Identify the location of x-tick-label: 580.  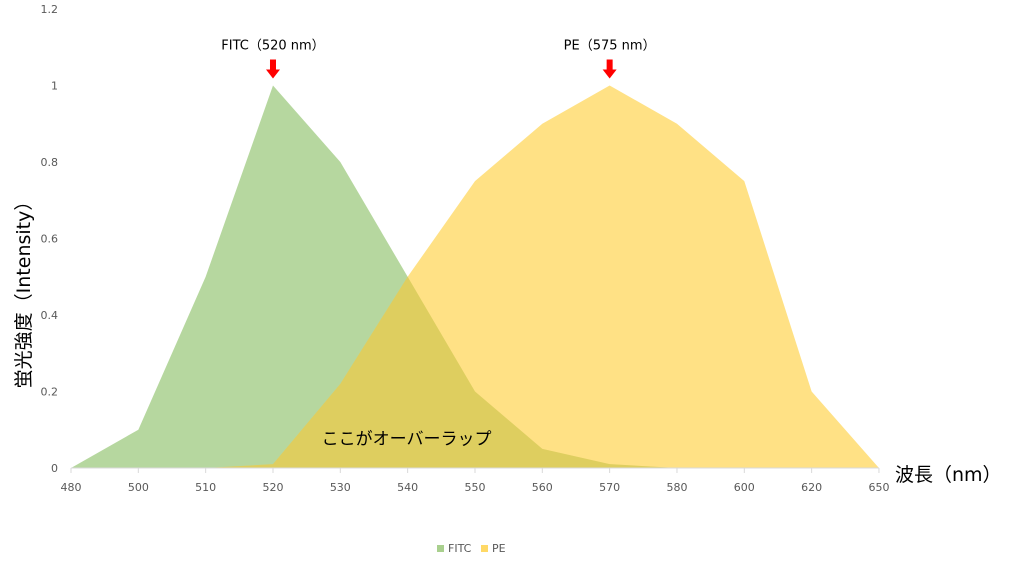
(676, 487).